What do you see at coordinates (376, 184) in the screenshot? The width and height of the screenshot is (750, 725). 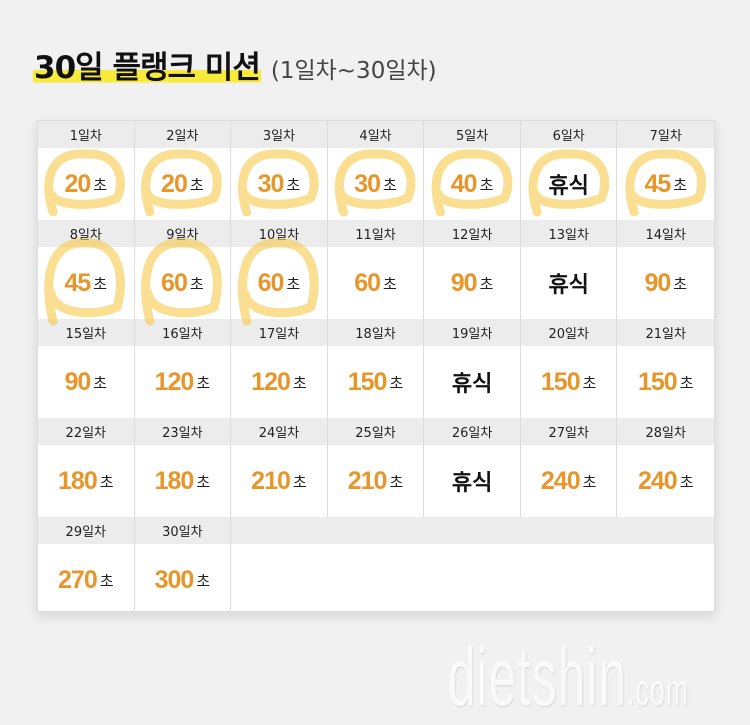 I see `day-value: 30 초` at bounding box center [376, 184].